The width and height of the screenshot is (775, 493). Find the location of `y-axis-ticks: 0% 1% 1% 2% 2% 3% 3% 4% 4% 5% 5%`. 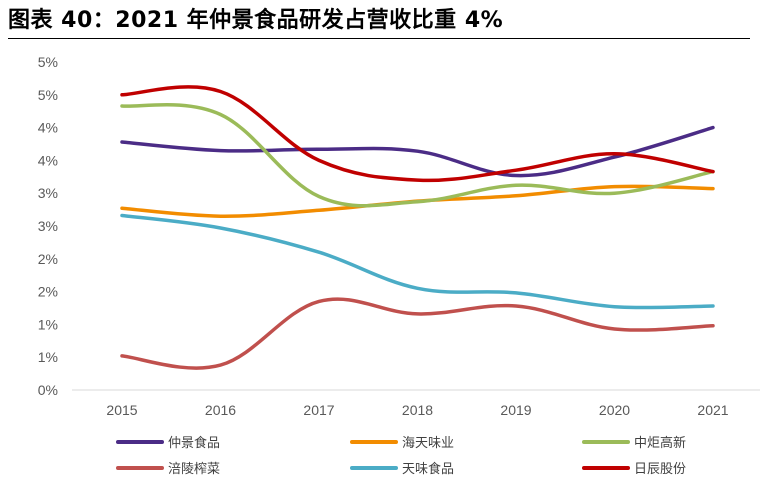

y-axis-ticks: 0% 1% 1% 2% 2% 3% 3% 4% 4% 5% 5% is located at coordinates (48, 226).